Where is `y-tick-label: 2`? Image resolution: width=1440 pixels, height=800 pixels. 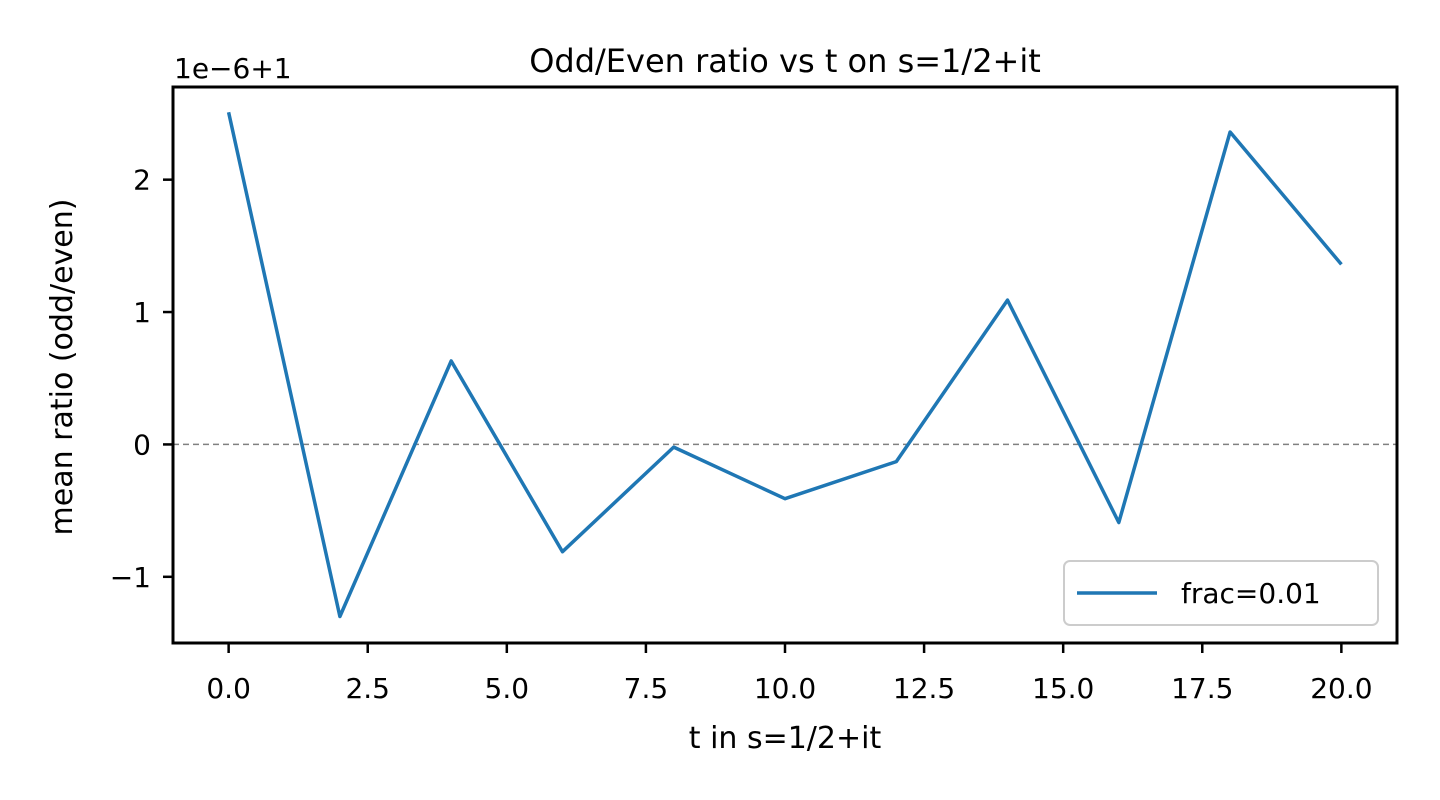
y-tick-label: 2 is located at coordinates (142, 180).